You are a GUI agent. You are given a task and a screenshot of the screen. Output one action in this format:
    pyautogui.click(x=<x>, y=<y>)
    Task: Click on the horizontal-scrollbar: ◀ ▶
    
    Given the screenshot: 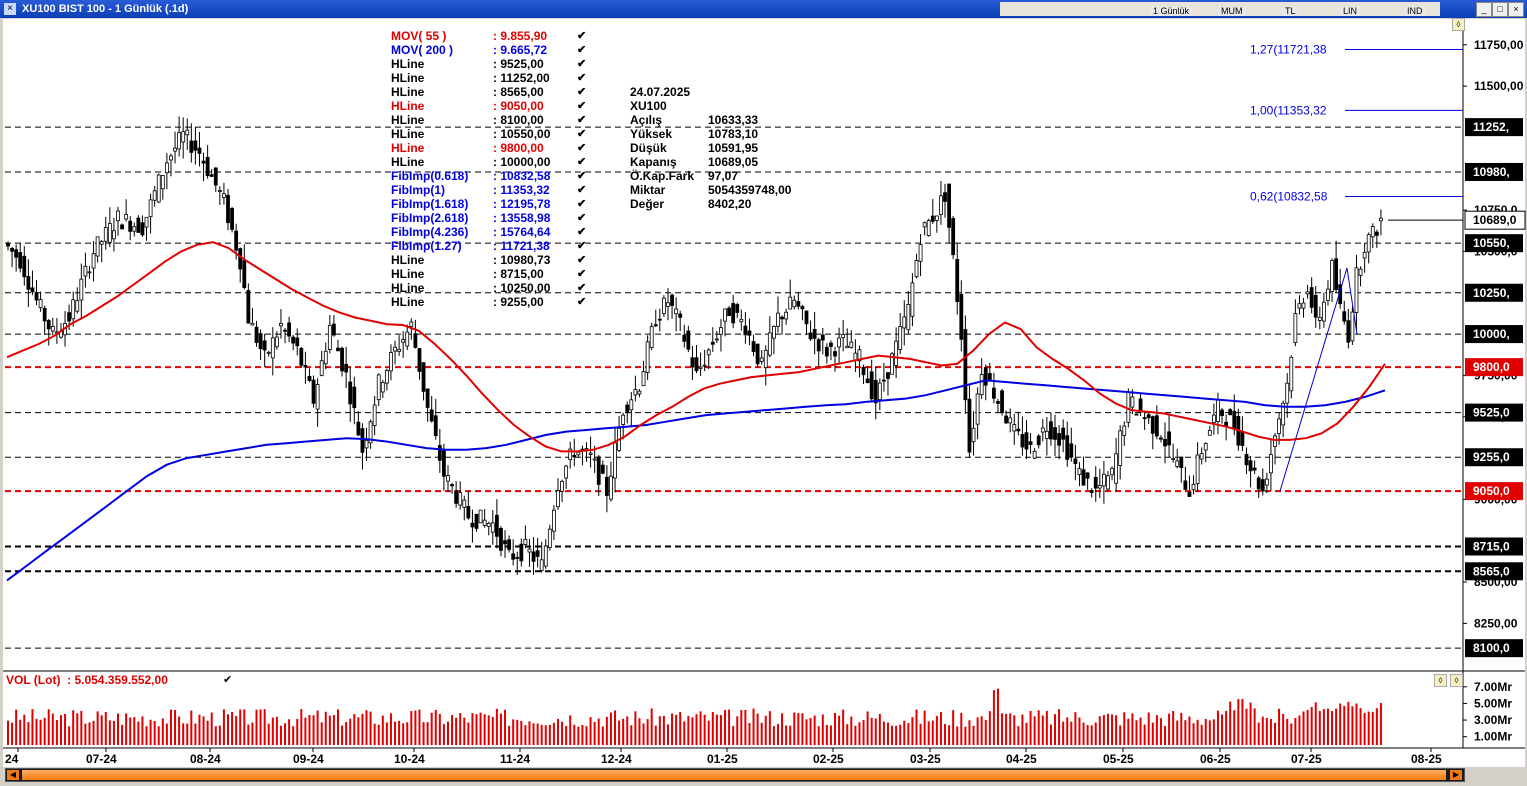 What is the action you would take?
    pyautogui.click(x=735, y=775)
    